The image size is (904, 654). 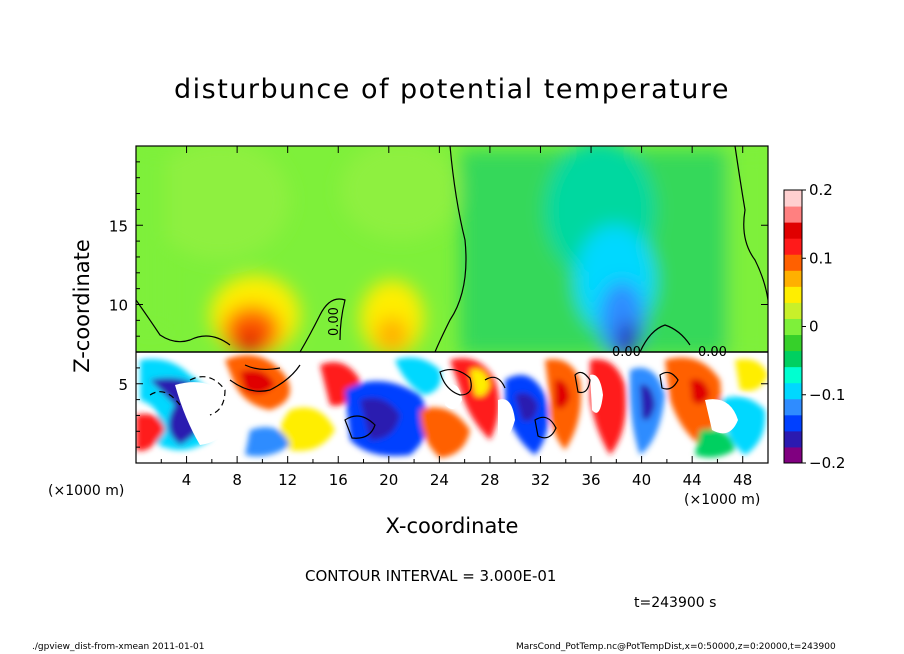 What do you see at coordinates (118, 306) in the screenshot?
I see `y-tick-label: 10` at bounding box center [118, 306].